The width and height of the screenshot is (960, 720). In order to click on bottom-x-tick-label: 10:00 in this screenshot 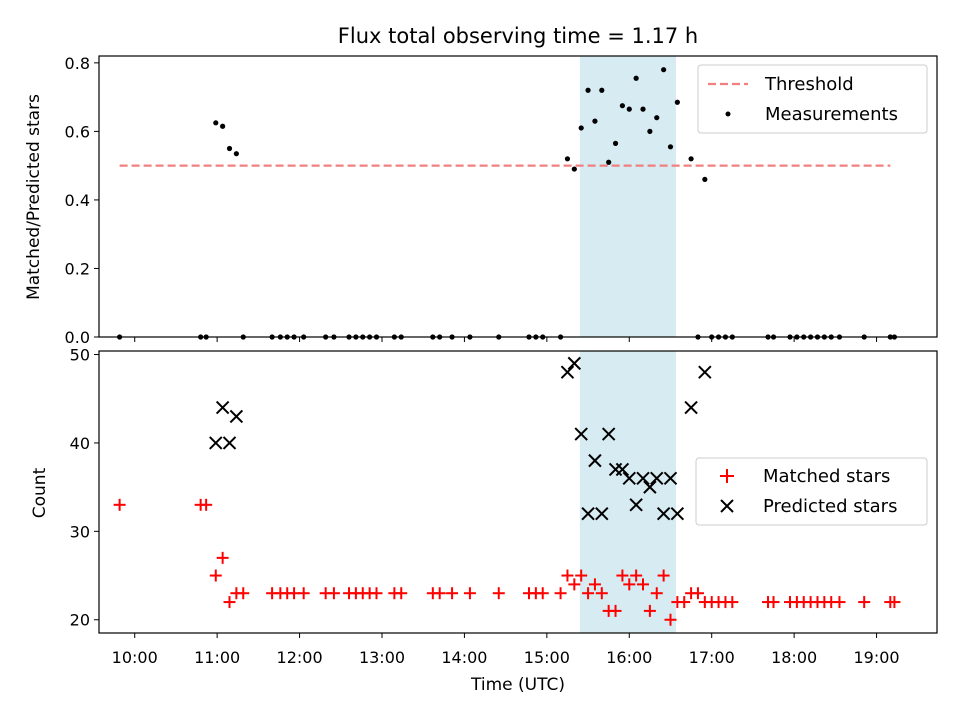, I will do `click(135, 657)`.